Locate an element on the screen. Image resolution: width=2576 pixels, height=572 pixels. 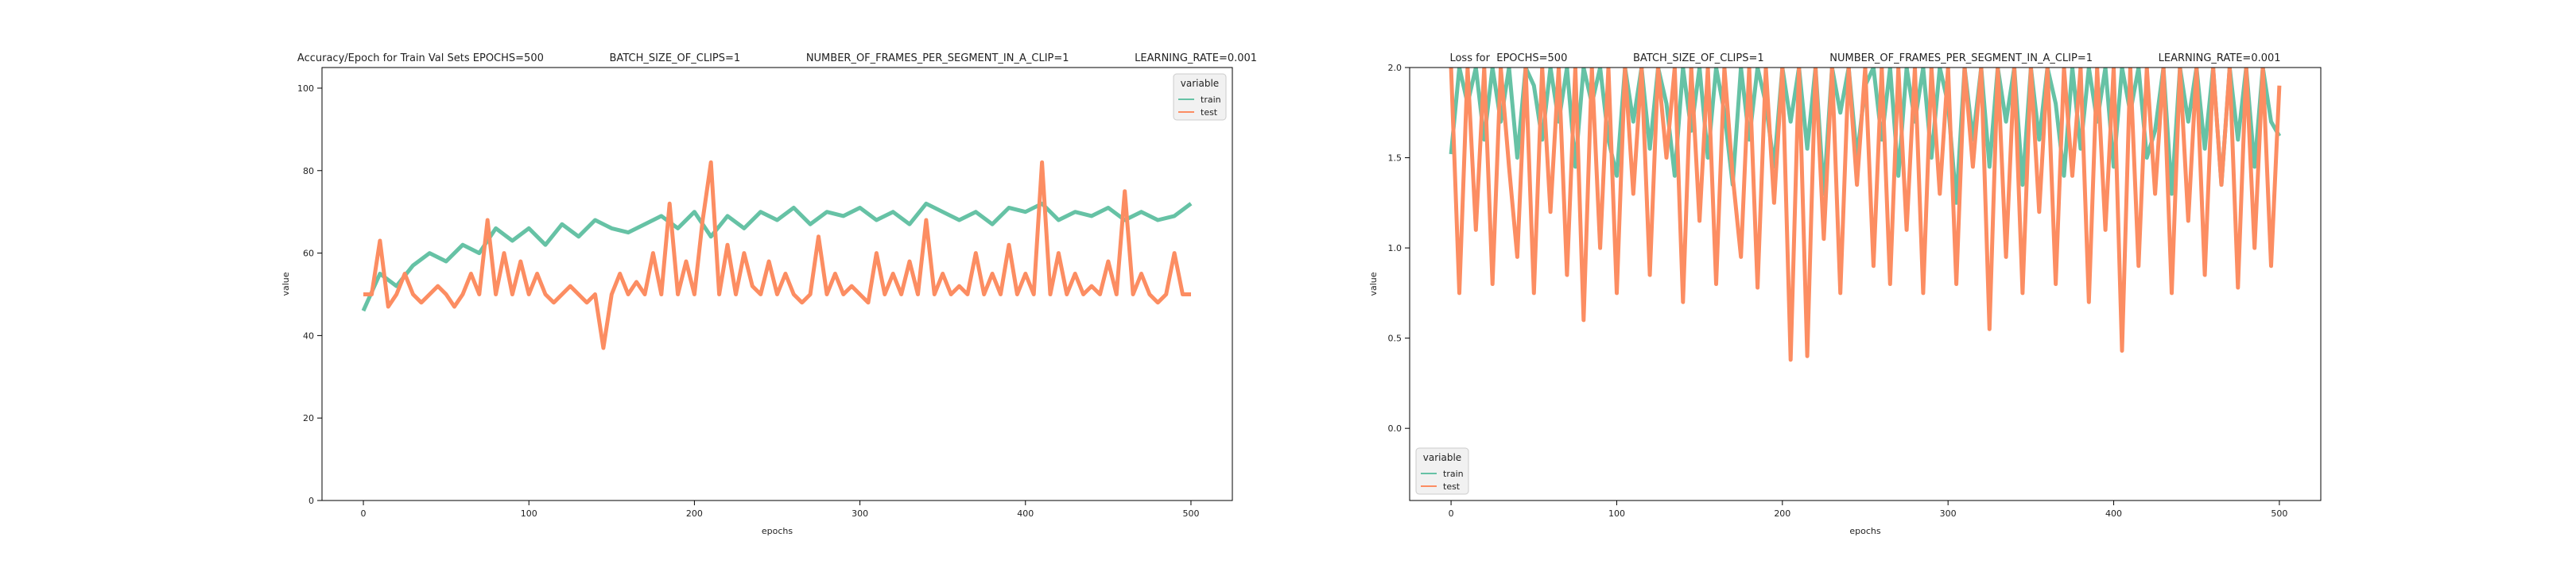
y-tick-label: 40 is located at coordinates (309, 335).